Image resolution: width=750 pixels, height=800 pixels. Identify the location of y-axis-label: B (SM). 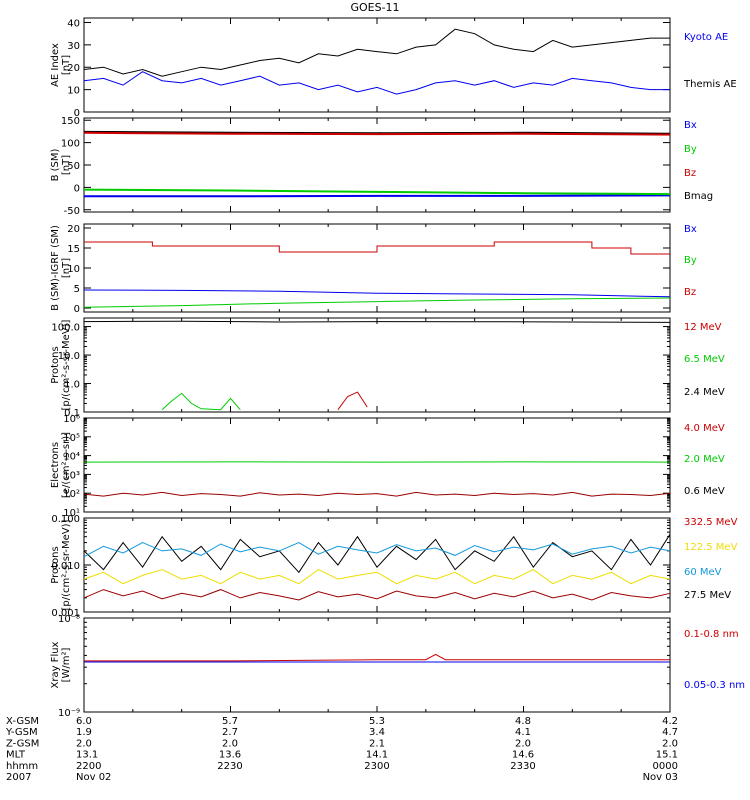
(55, 164).